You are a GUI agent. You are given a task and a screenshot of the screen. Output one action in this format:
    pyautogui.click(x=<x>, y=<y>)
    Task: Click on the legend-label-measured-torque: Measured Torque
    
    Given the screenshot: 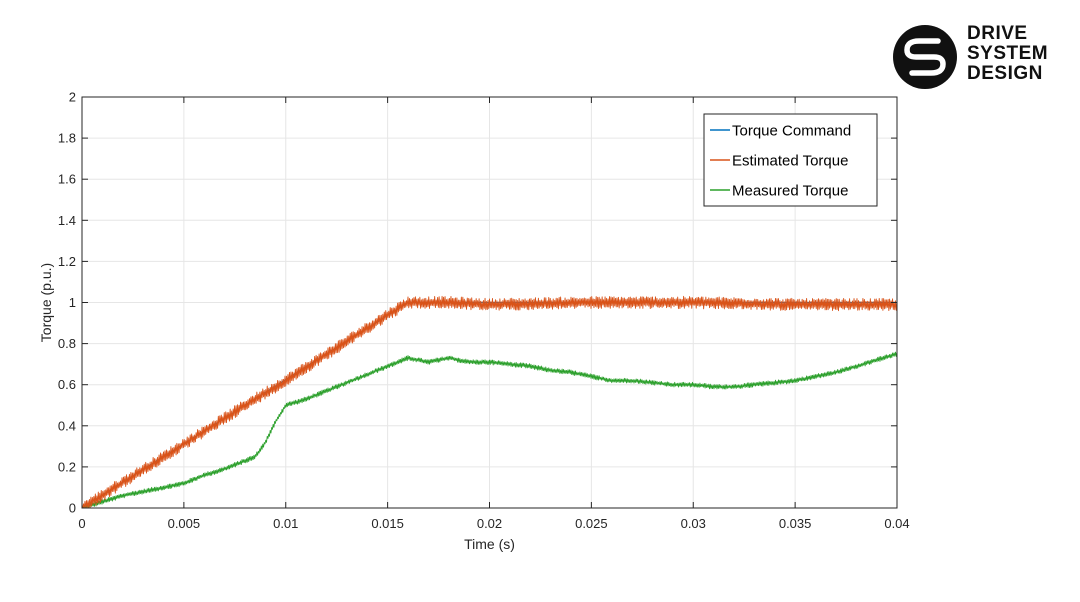 What is the action you would take?
    pyautogui.click(x=790, y=191)
    